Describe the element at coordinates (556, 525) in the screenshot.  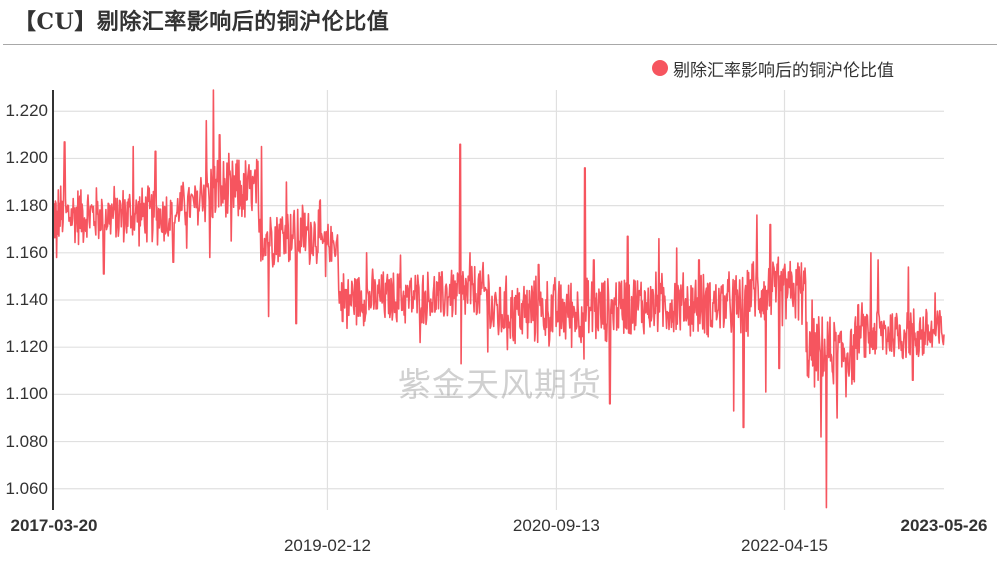
I see `x-tick-label: 2020-09-13` at that location.